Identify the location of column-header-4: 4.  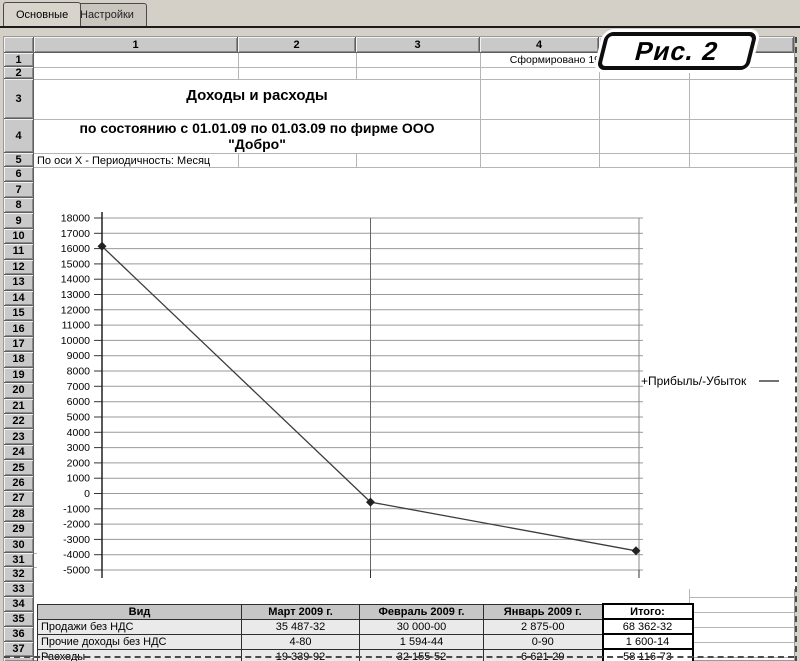
(539, 45).